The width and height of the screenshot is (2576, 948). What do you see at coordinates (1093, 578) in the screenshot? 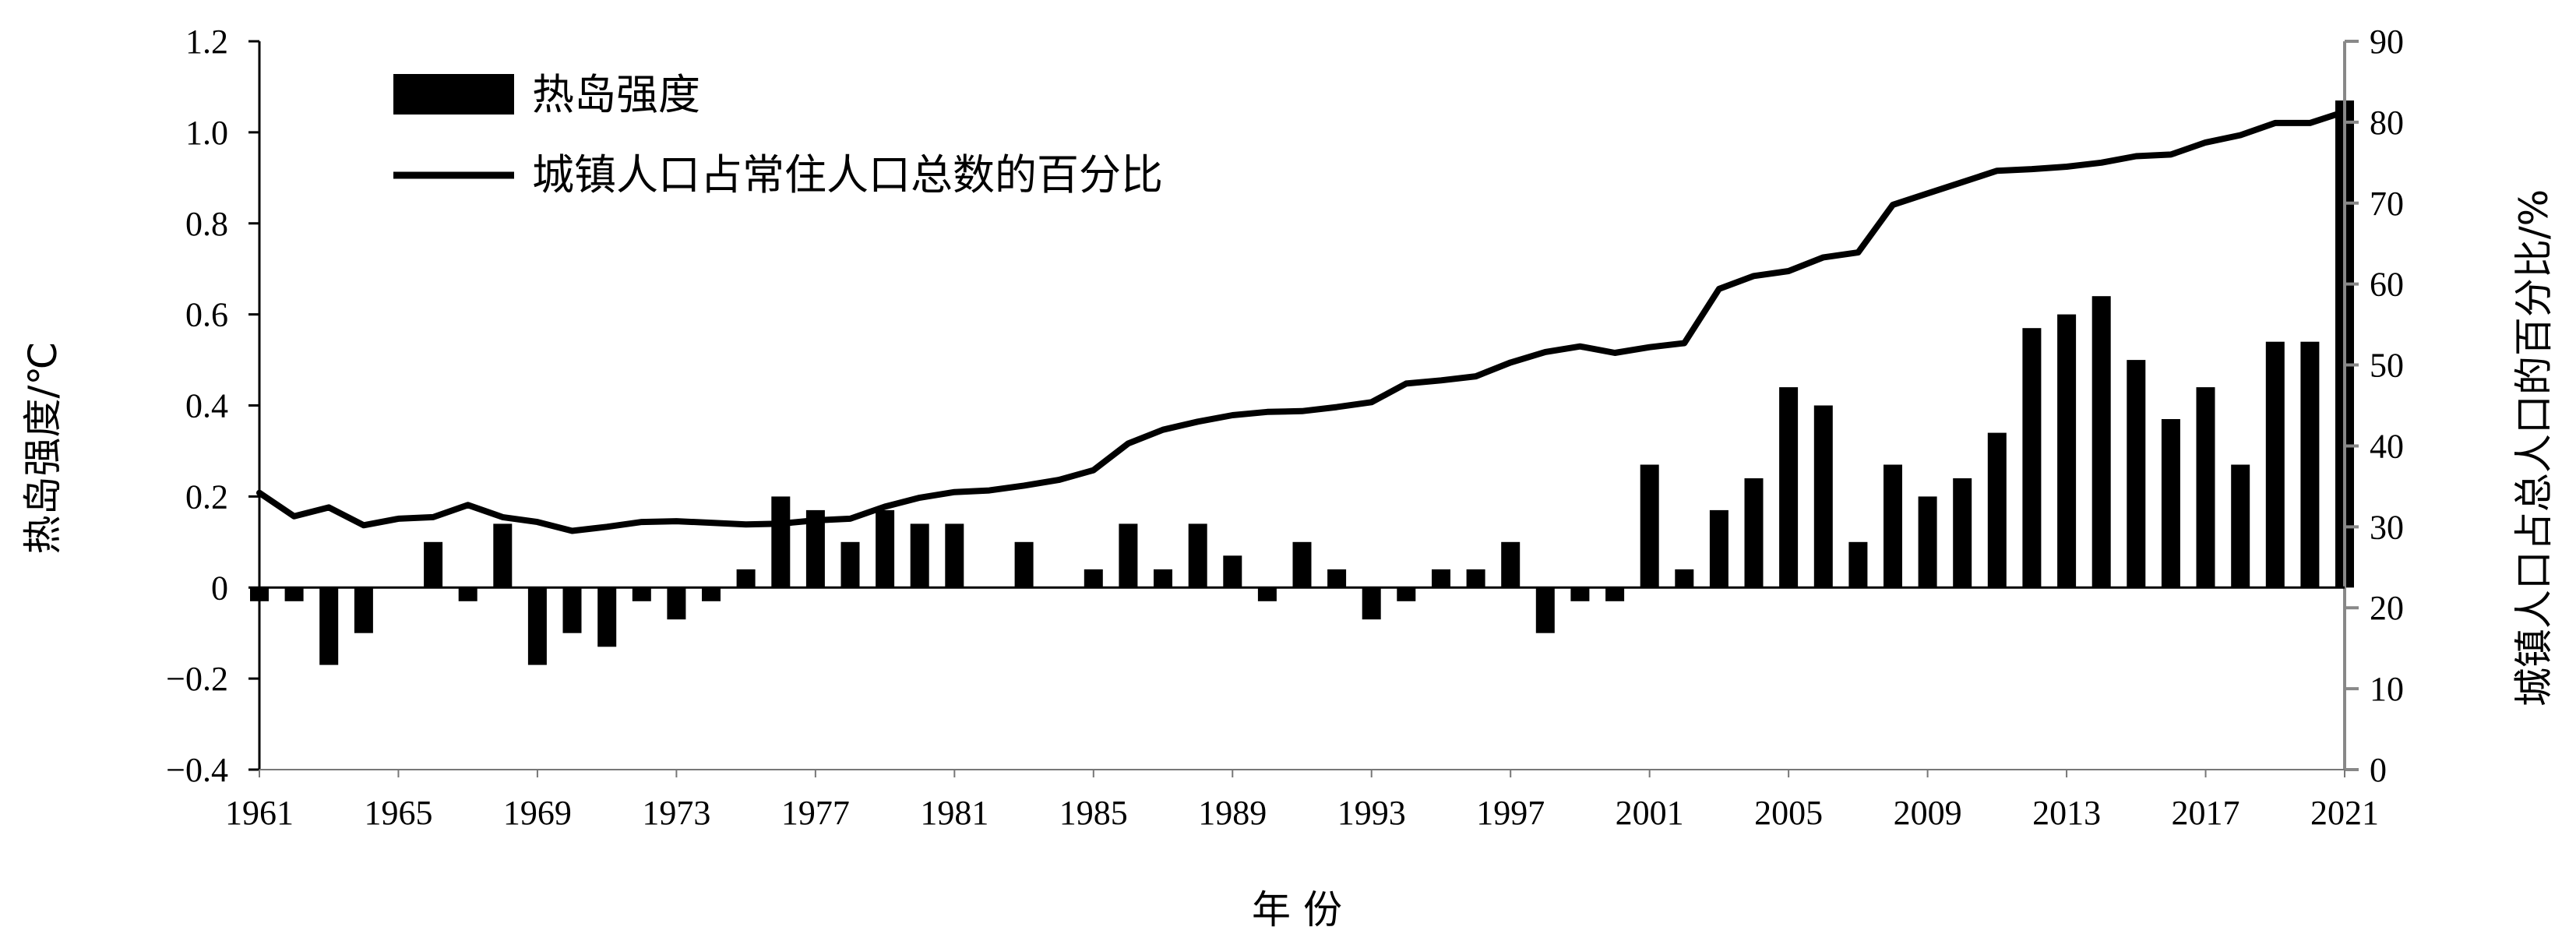
I see `bar-1985` at bounding box center [1093, 578].